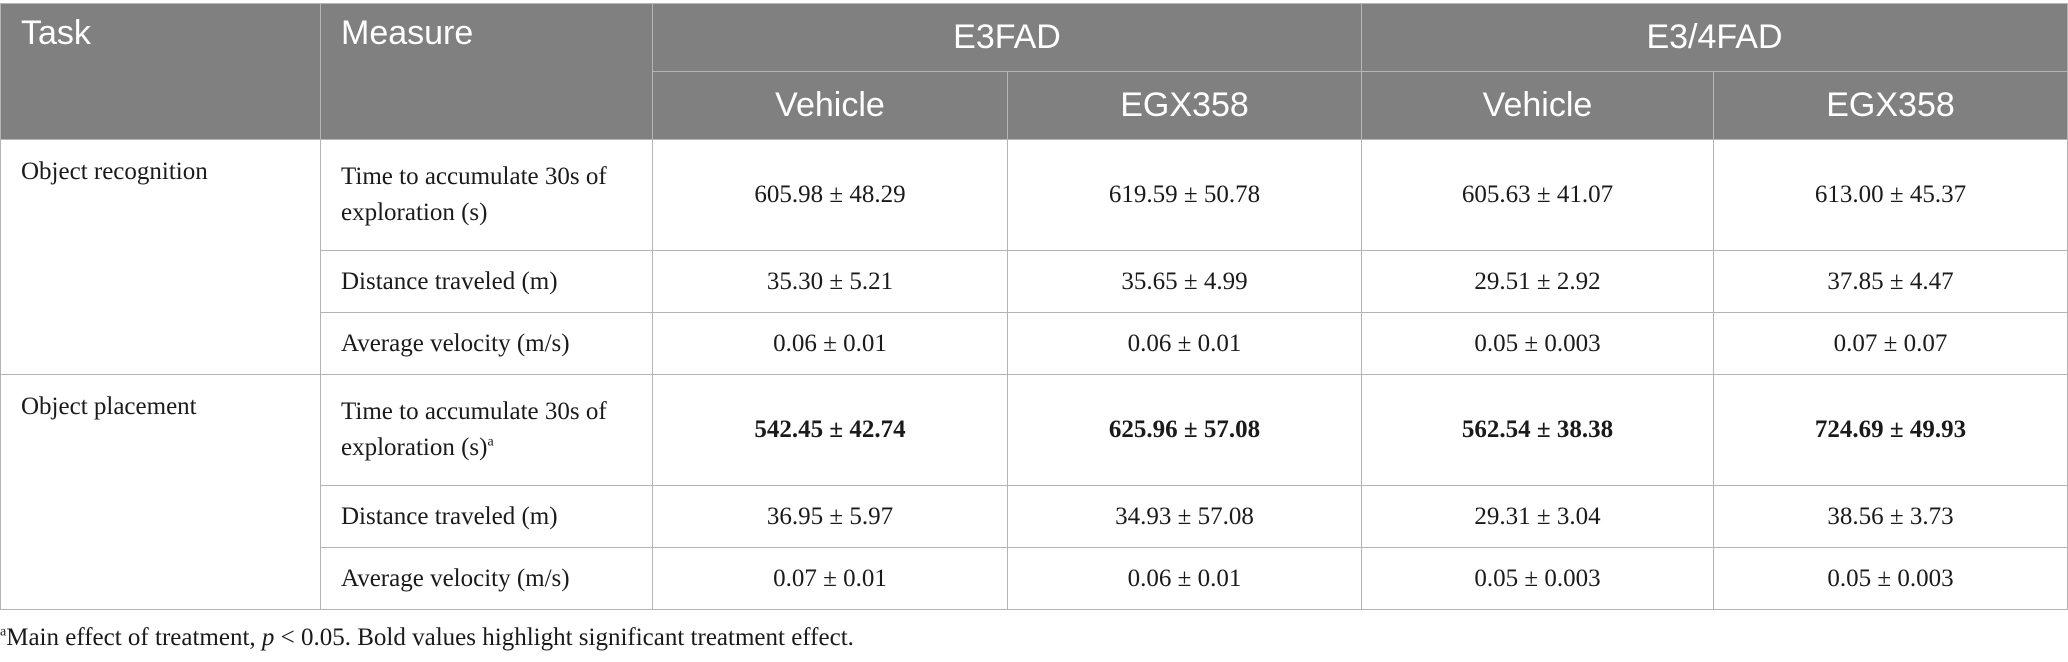 This screenshot has height=662, width=2068. What do you see at coordinates (1184, 195) in the screenshot?
I see `value-cell: 619.59 ± 50.78` at bounding box center [1184, 195].